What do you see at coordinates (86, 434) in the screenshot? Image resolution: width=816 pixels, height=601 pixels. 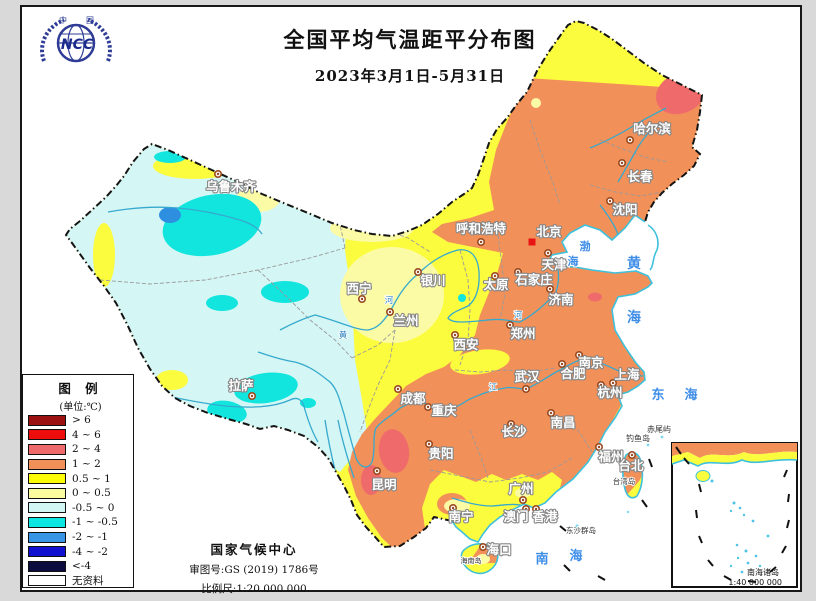 I see `legend-label: 4 ~ 6` at bounding box center [86, 434].